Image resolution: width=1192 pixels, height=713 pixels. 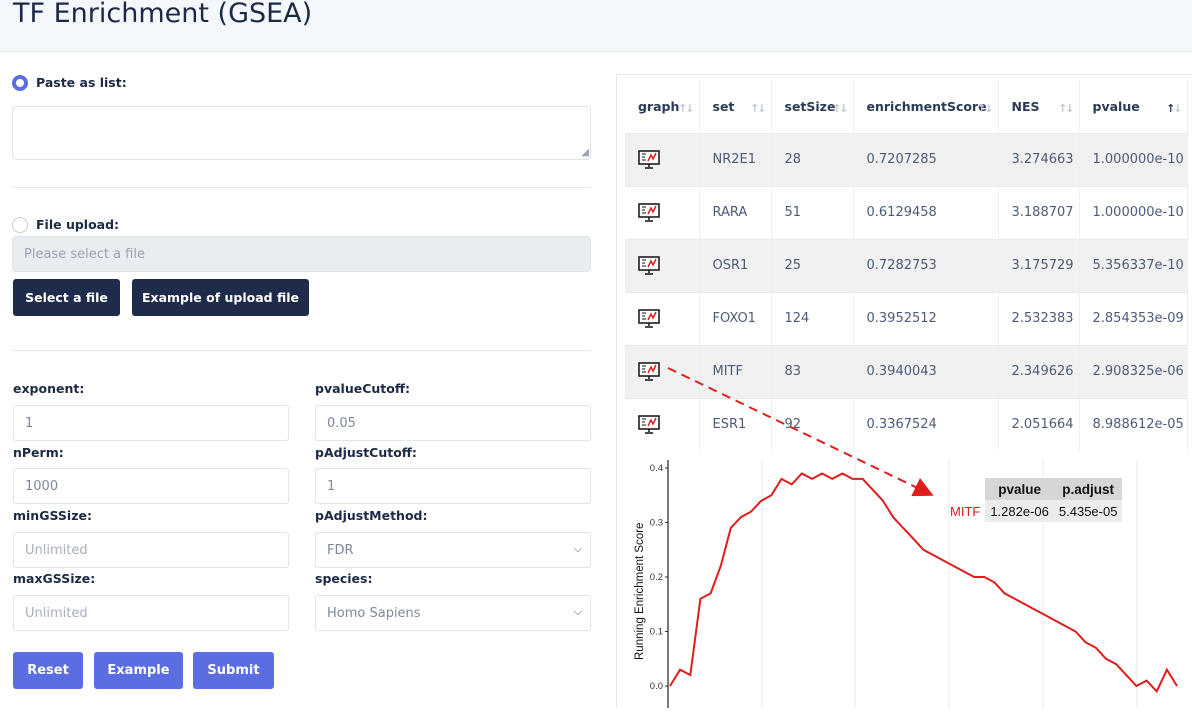 I want to click on column-header-enrichmentscore: enrichmentScore ↑↓, so click(x=926, y=106).